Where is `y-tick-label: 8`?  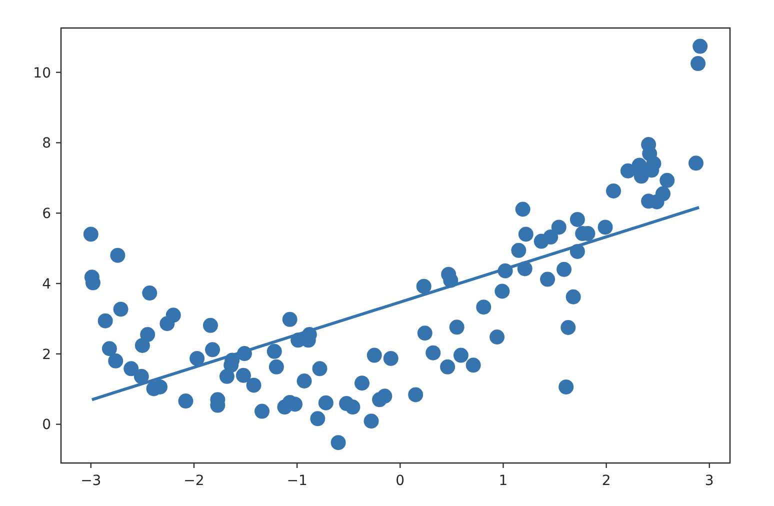
y-tick-label: 8 is located at coordinates (46, 144).